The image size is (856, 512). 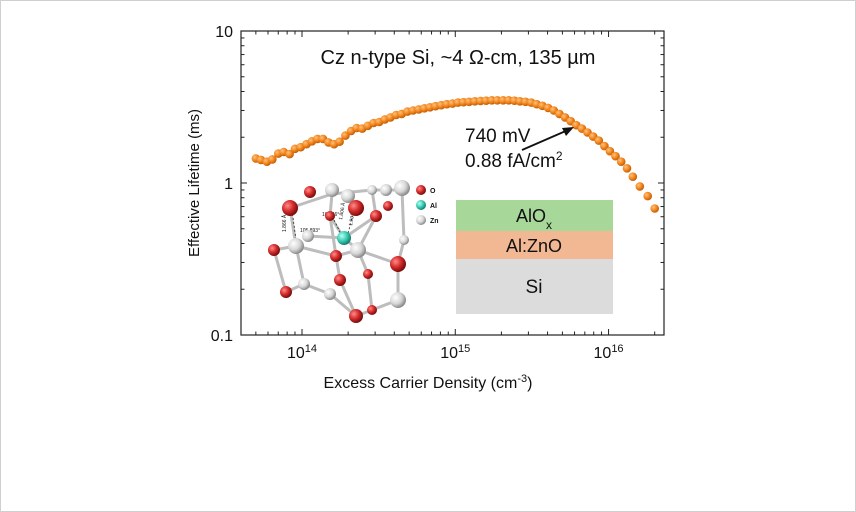 I want to click on layer-alox-label: AlOx, so click(x=534, y=219).